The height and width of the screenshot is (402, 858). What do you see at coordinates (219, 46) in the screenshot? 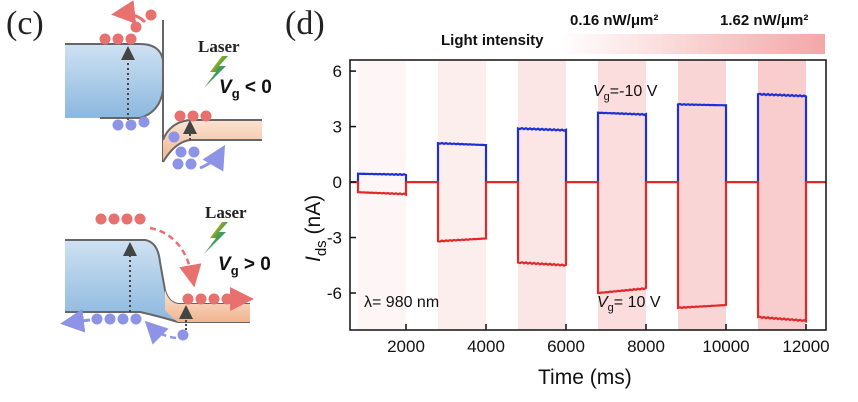
I see `laser-label-top: Laser` at bounding box center [219, 46].